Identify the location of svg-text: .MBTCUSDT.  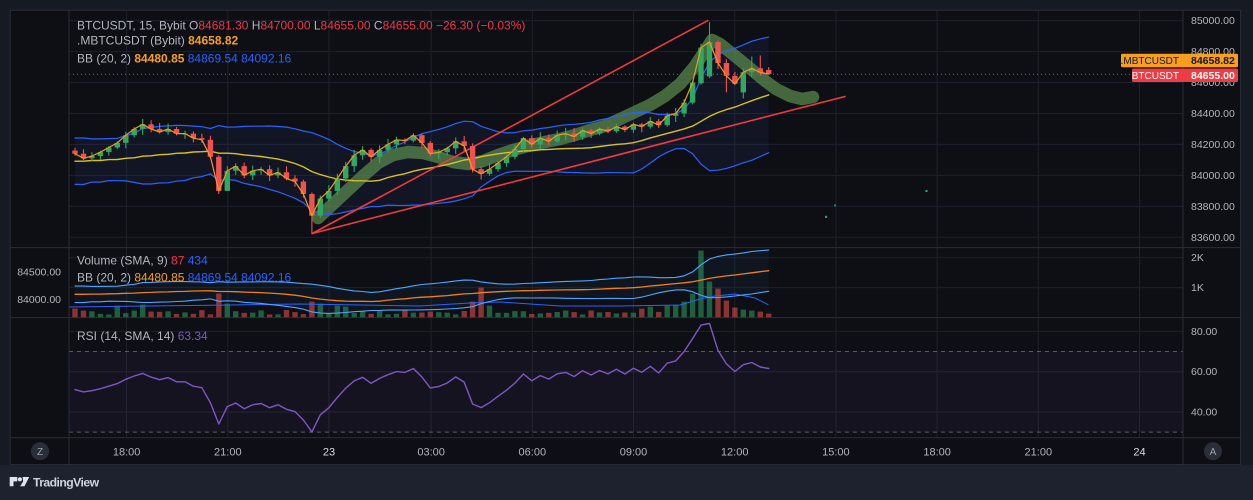
(1150, 61).